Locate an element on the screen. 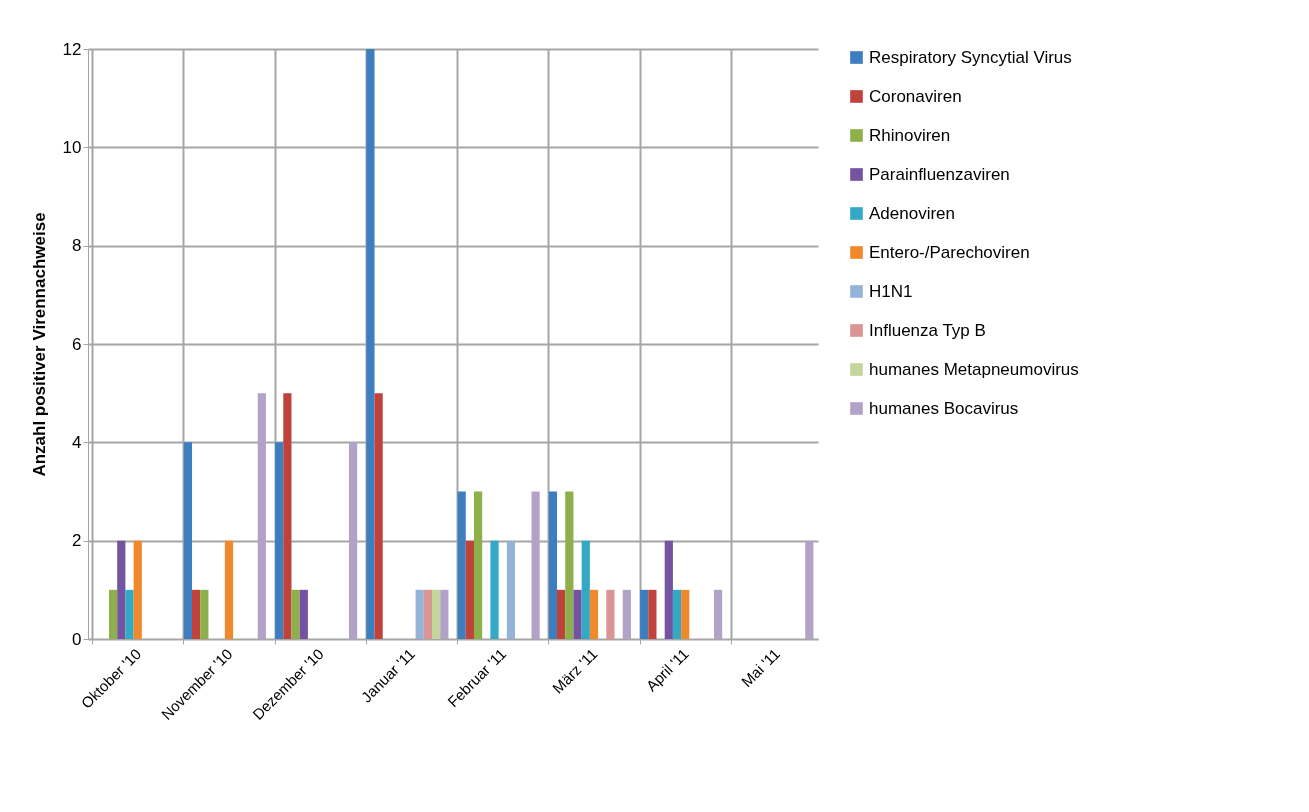  y-tick-label: 6 is located at coordinates (77, 344).